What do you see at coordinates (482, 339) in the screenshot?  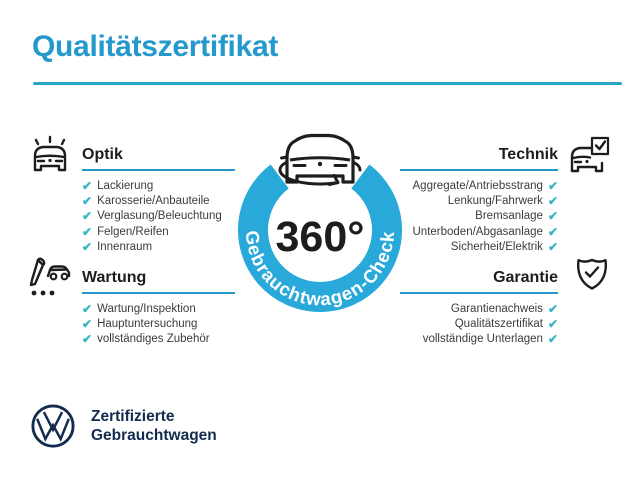 I see `check-list-label: vollständige Unterlagen` at bounding box center [482, 339].